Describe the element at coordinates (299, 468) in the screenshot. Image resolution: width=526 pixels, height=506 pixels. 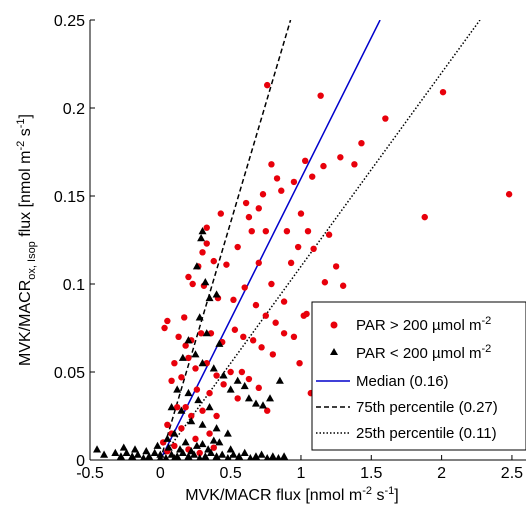
I see `x-ticks: -0.5 0 0.5 1 1.5 2 2.5` at that location.